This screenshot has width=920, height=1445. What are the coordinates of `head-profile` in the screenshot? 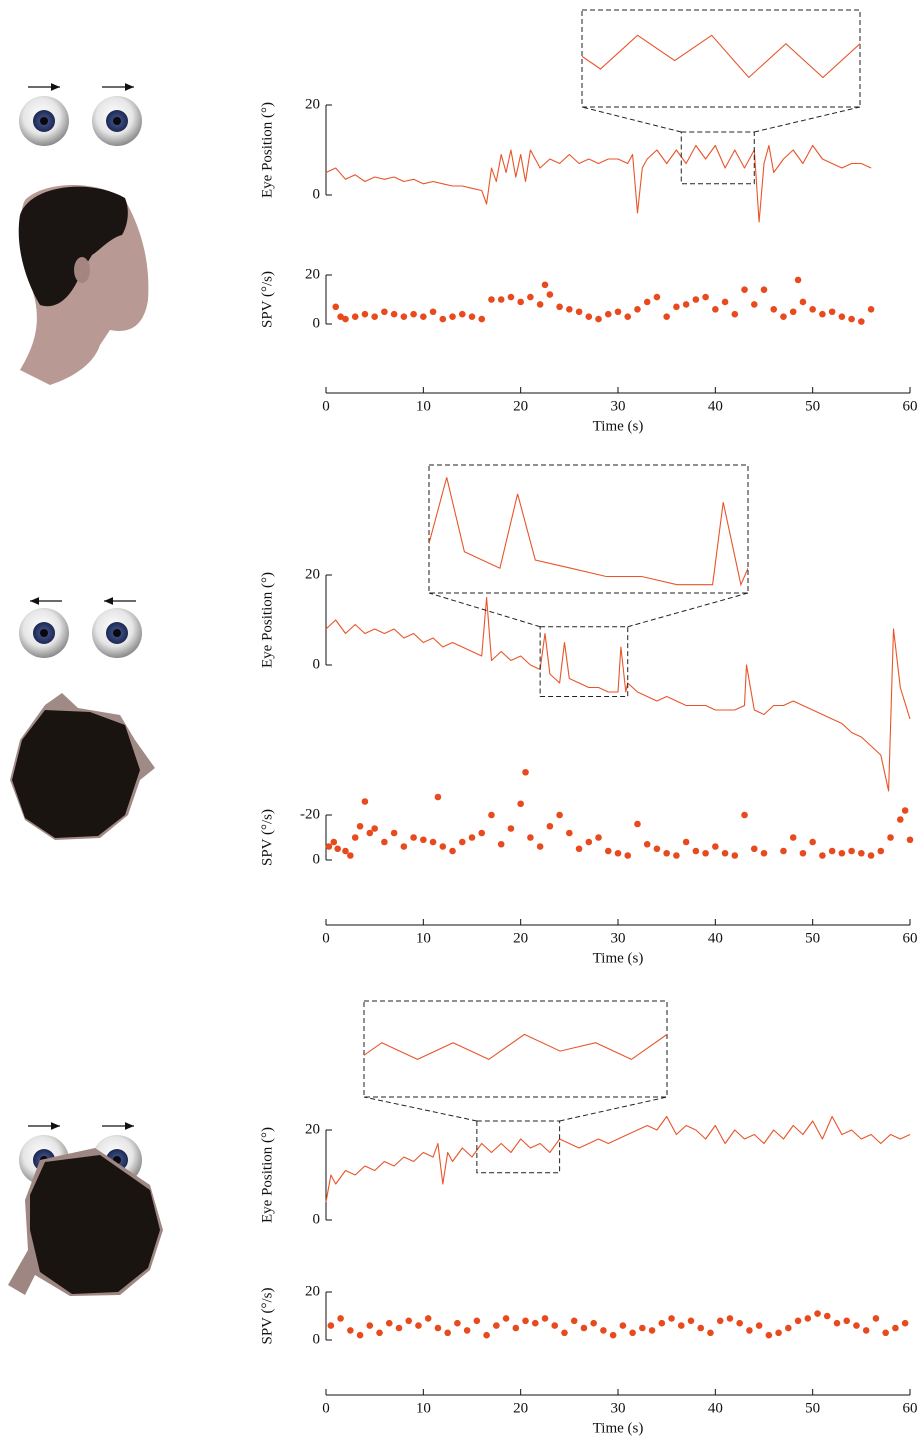 It's located at (83, 285).